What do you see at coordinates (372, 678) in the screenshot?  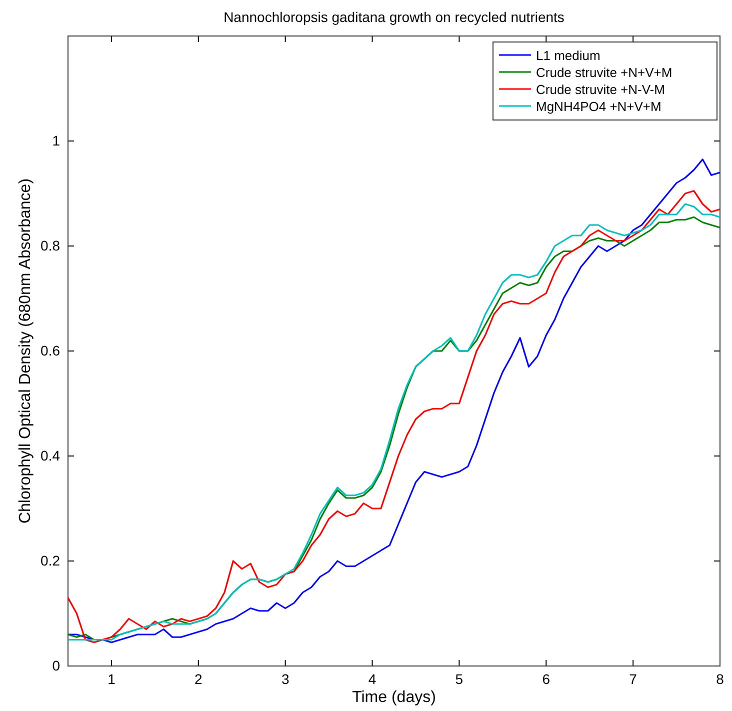 I see `x-tick-label: 4` at bounding box center [372, 678].